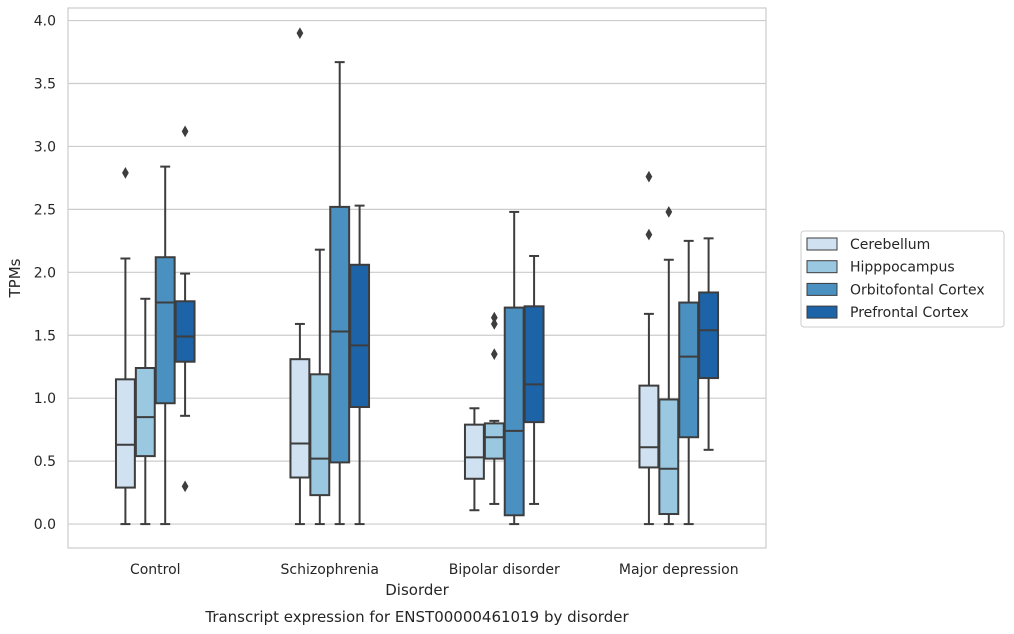 This screenshot has width=1014, height=634. I want to click on y-tick-label: 1.5, so click(45, 336).